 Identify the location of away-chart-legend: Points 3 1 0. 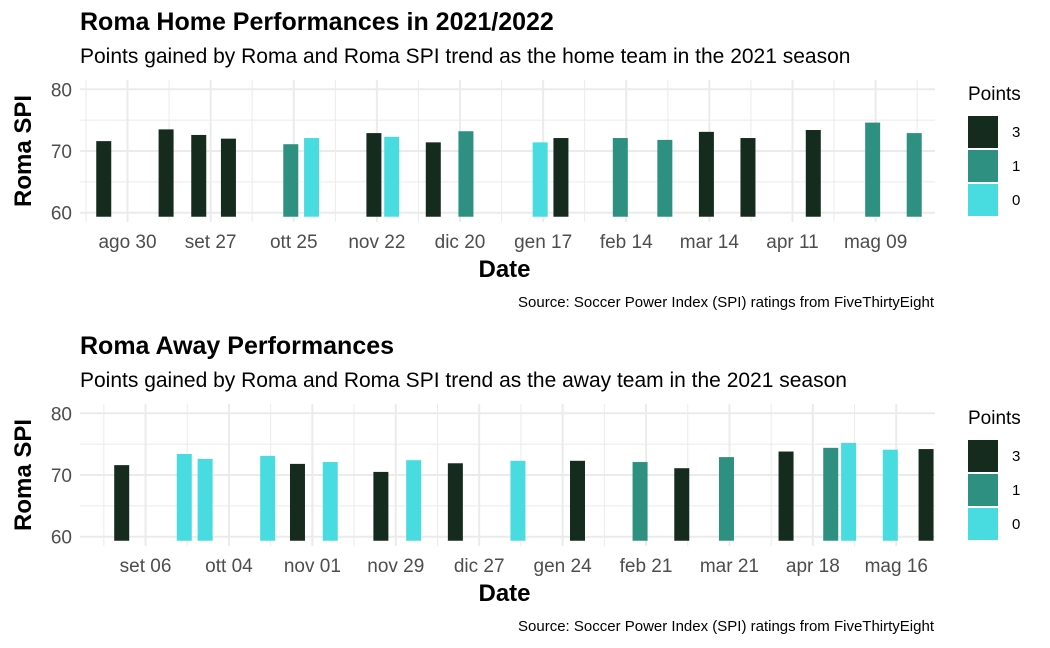
(1008, 474).